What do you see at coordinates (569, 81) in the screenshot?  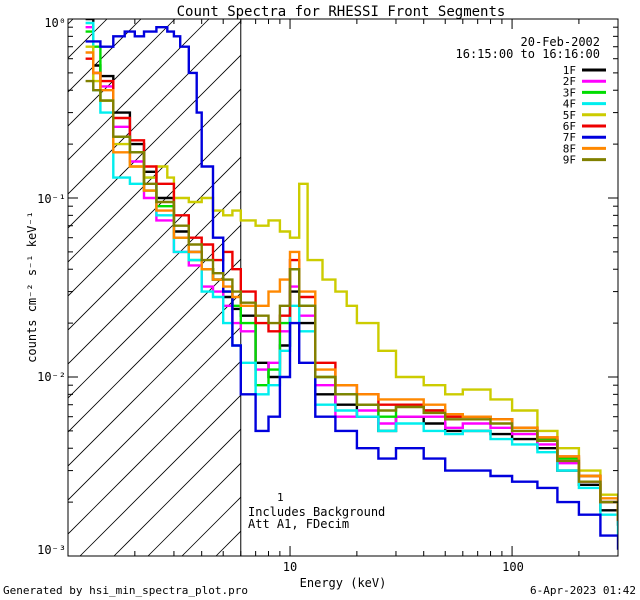 I see `legend-label-2F: 2F` at bounding box center [569, 81].